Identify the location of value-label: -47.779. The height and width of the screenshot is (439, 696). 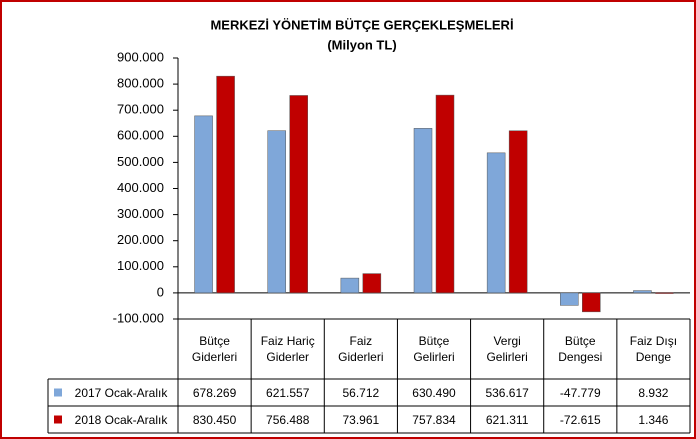
(580, 392).